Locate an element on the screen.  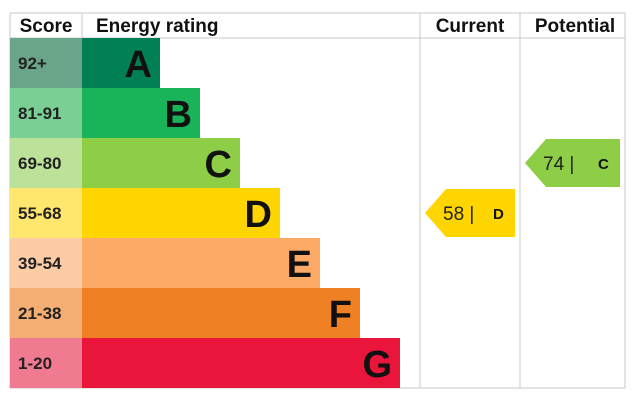
score-cell-g is located at coordinates (46, 363).